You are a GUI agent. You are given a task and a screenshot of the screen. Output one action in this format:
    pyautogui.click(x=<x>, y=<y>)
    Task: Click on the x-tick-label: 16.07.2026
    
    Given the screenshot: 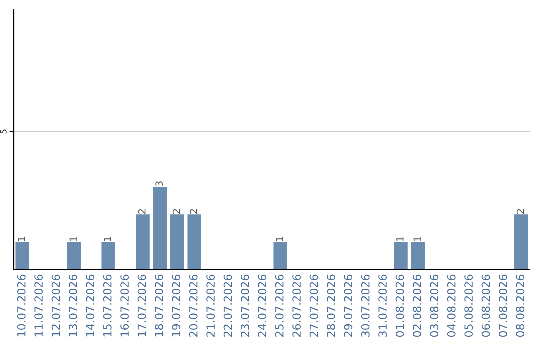 What is the action you would take?
    pyautogui.click(x=125, y=305)
    